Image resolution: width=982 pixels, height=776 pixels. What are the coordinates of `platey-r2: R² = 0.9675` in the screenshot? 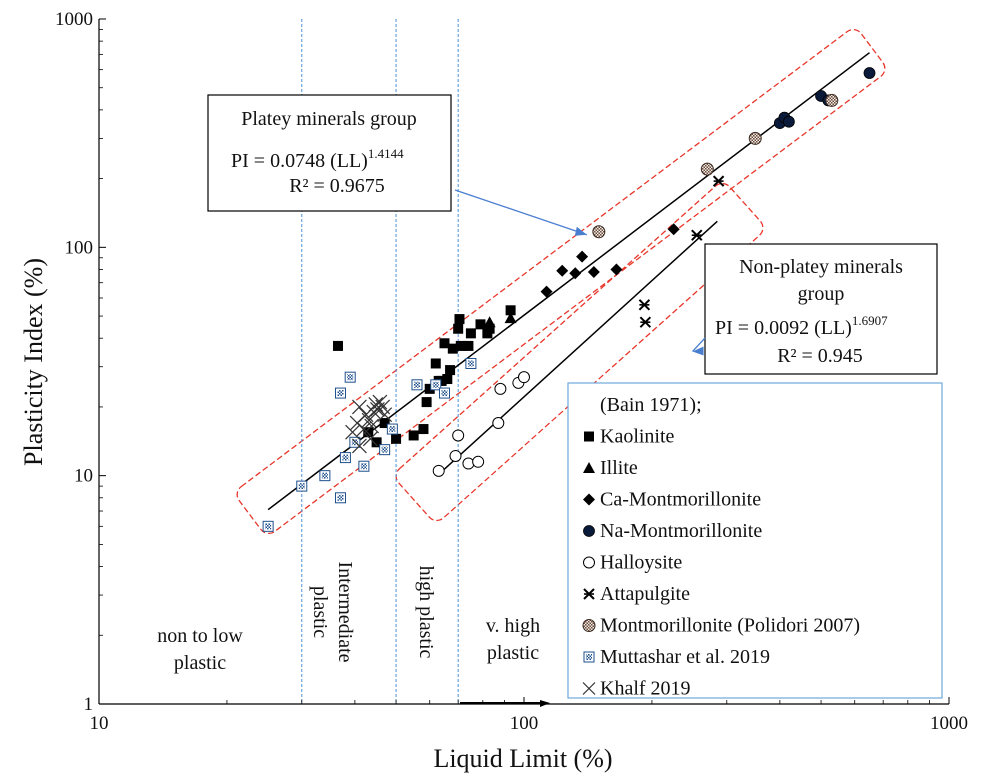 It's located at (337, 186).